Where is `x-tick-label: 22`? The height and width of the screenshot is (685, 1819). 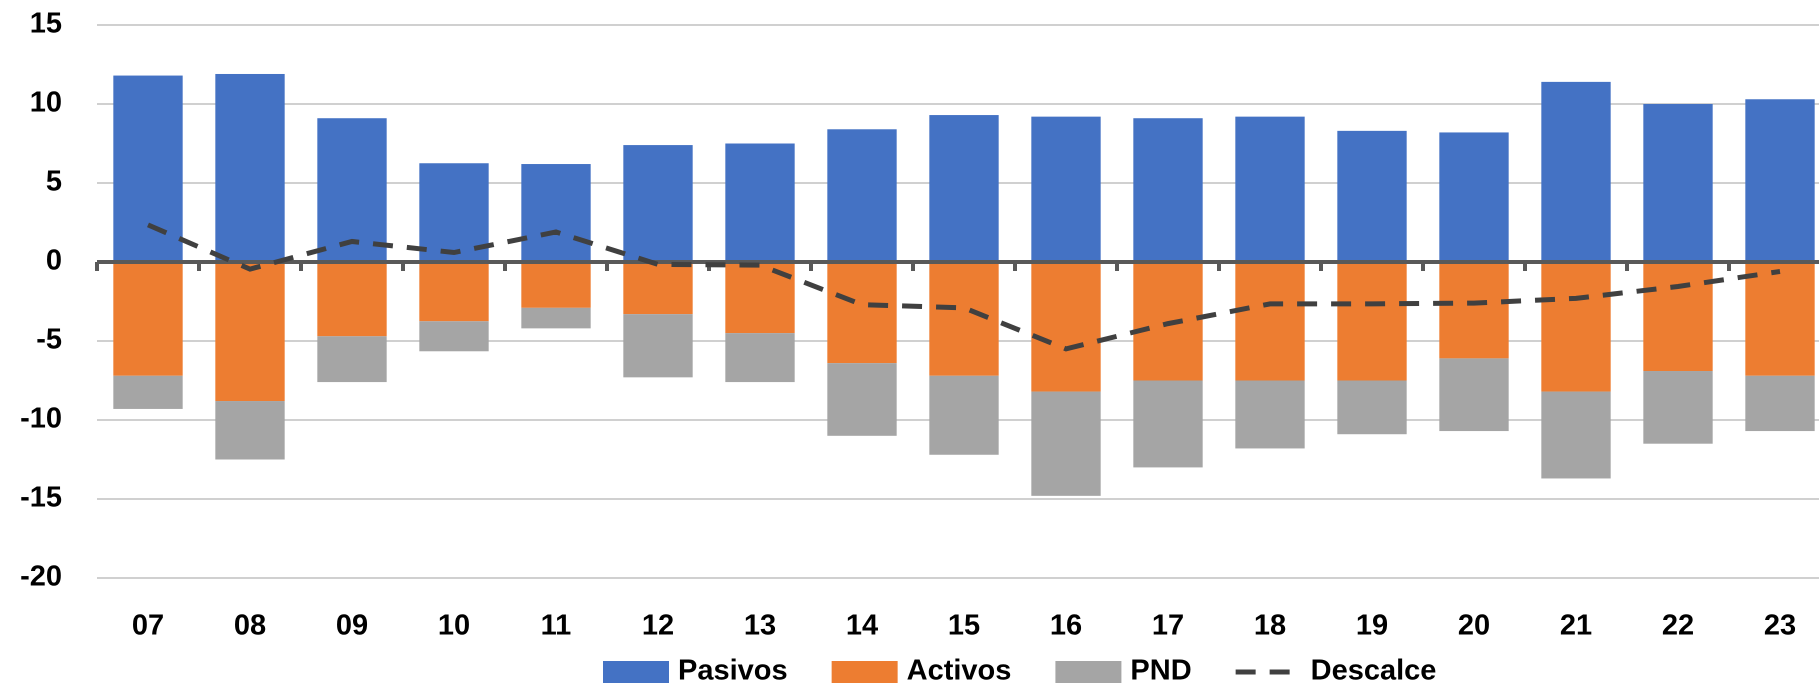 x-tick-label: 22 is located at coordinates (1678, 626).